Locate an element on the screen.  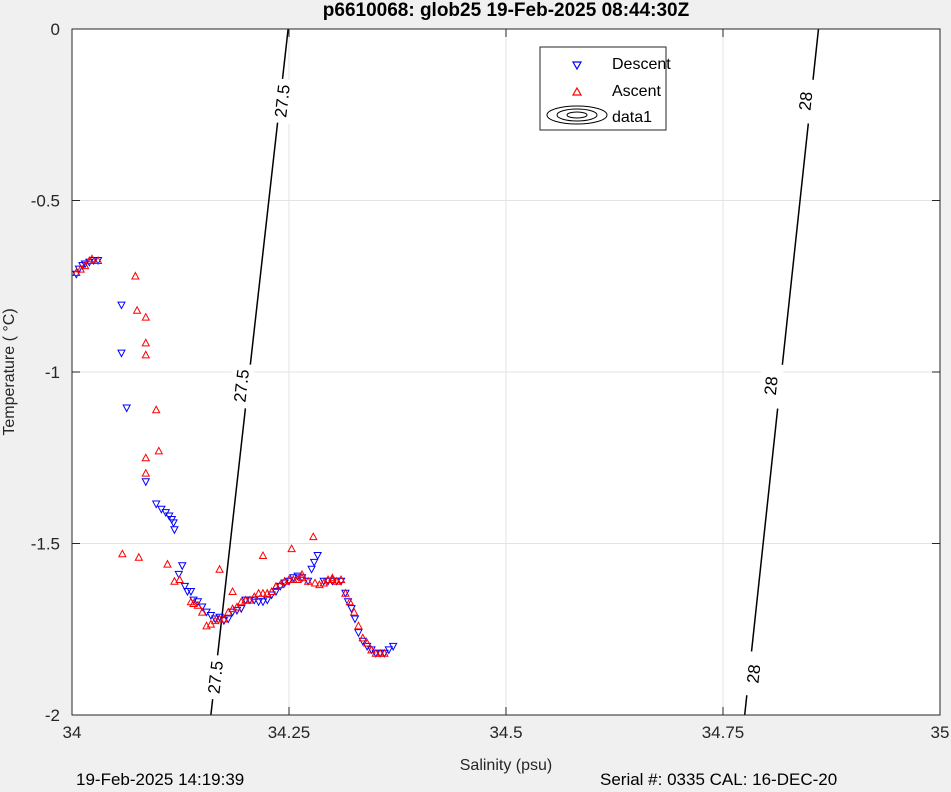
y-tick-label: -0.5 is located at coordinates (45, 201).